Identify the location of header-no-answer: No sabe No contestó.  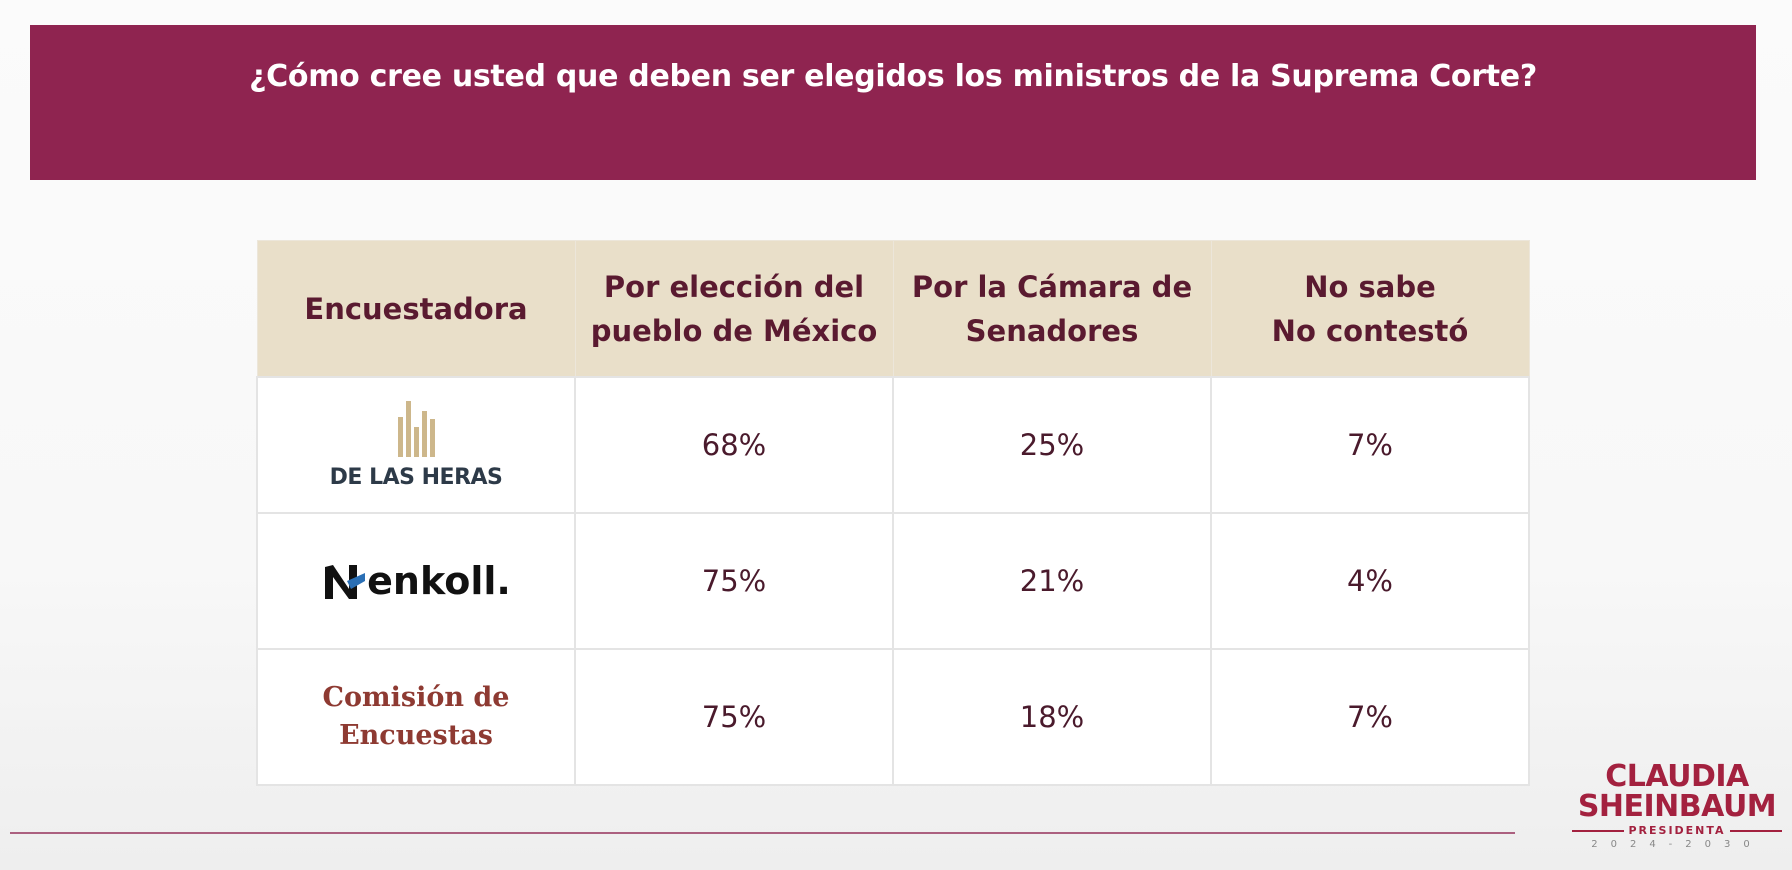
(1370, 309).